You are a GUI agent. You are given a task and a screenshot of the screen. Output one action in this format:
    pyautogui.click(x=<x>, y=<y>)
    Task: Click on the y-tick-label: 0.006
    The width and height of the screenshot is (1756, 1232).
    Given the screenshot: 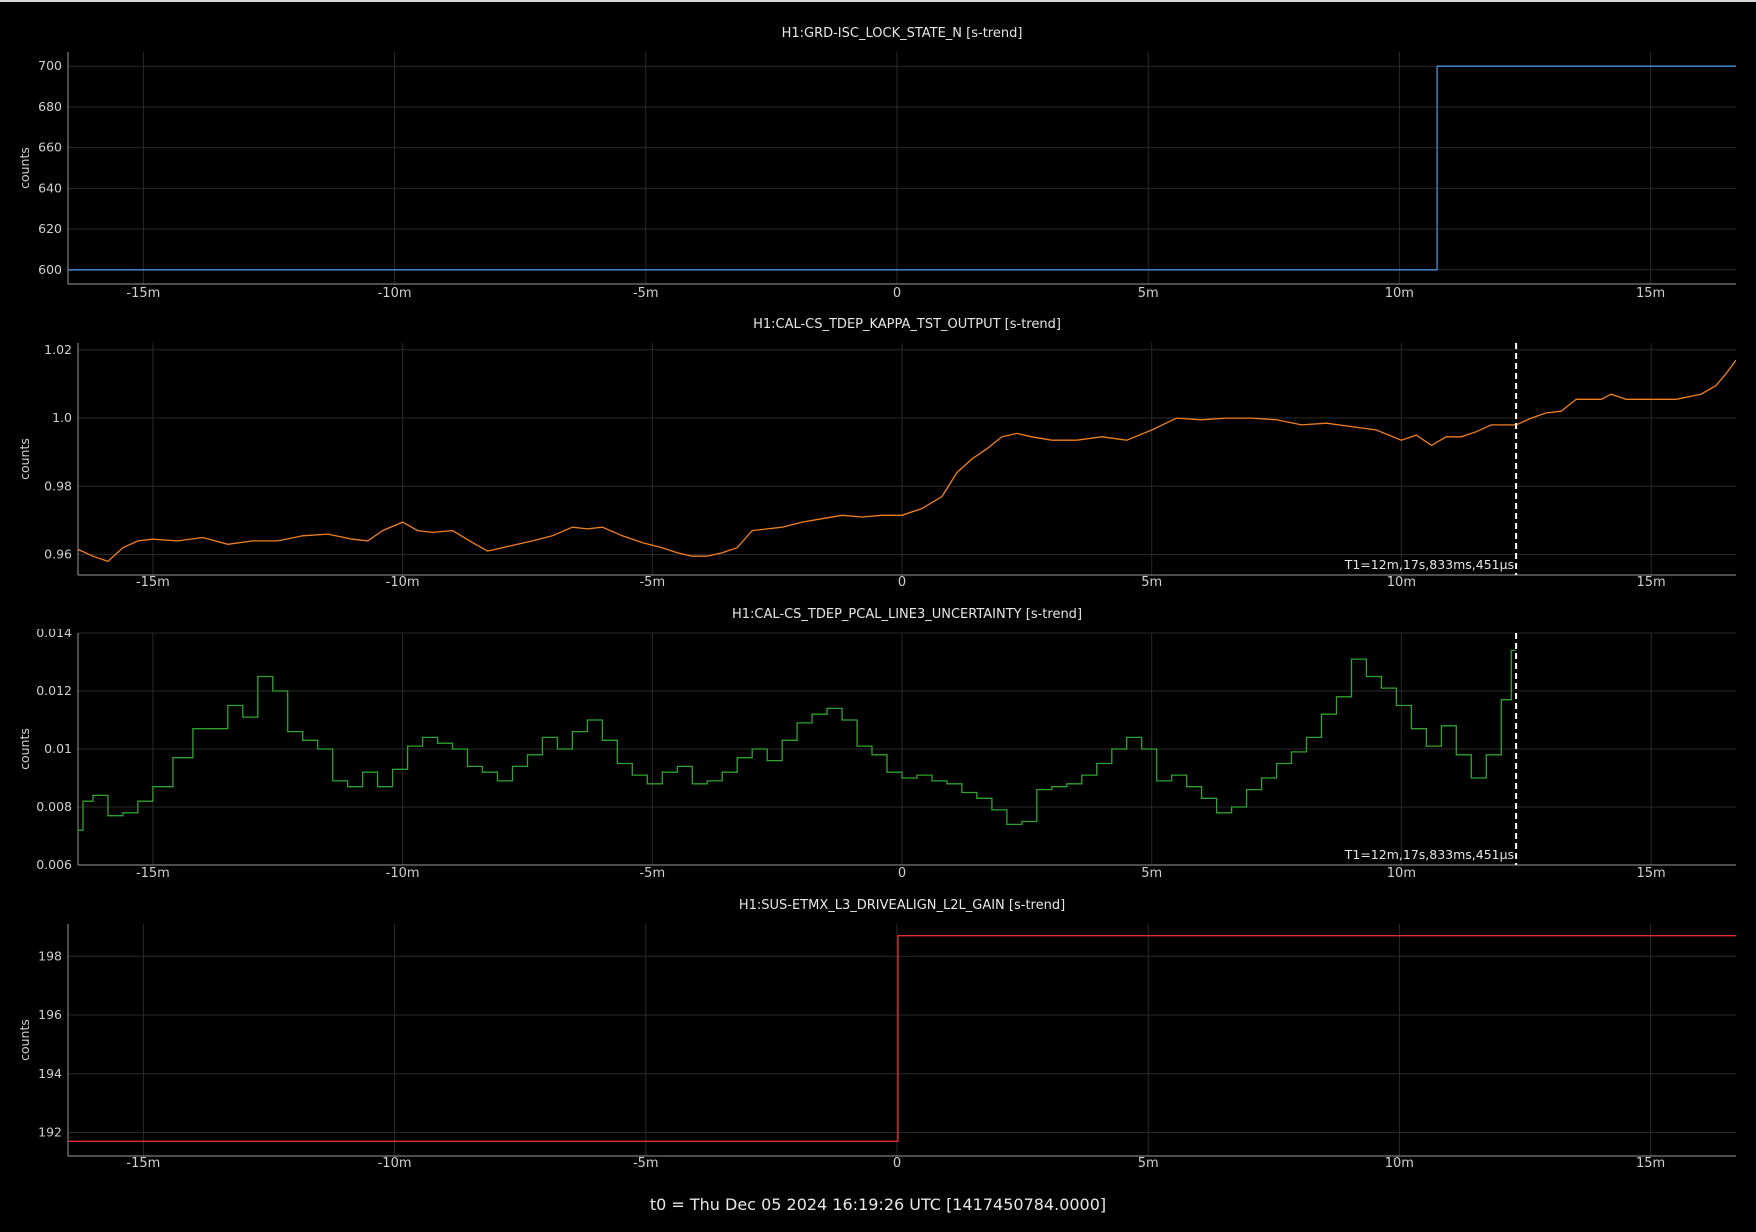 What is the action you would take?
    pyautogui.click(x=54, y=864)
    